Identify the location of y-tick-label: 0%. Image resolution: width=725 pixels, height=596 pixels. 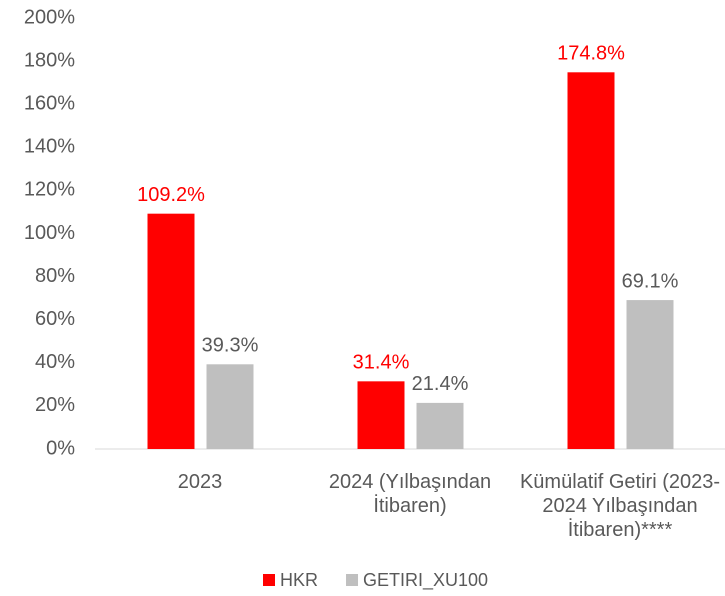
(60, 448).